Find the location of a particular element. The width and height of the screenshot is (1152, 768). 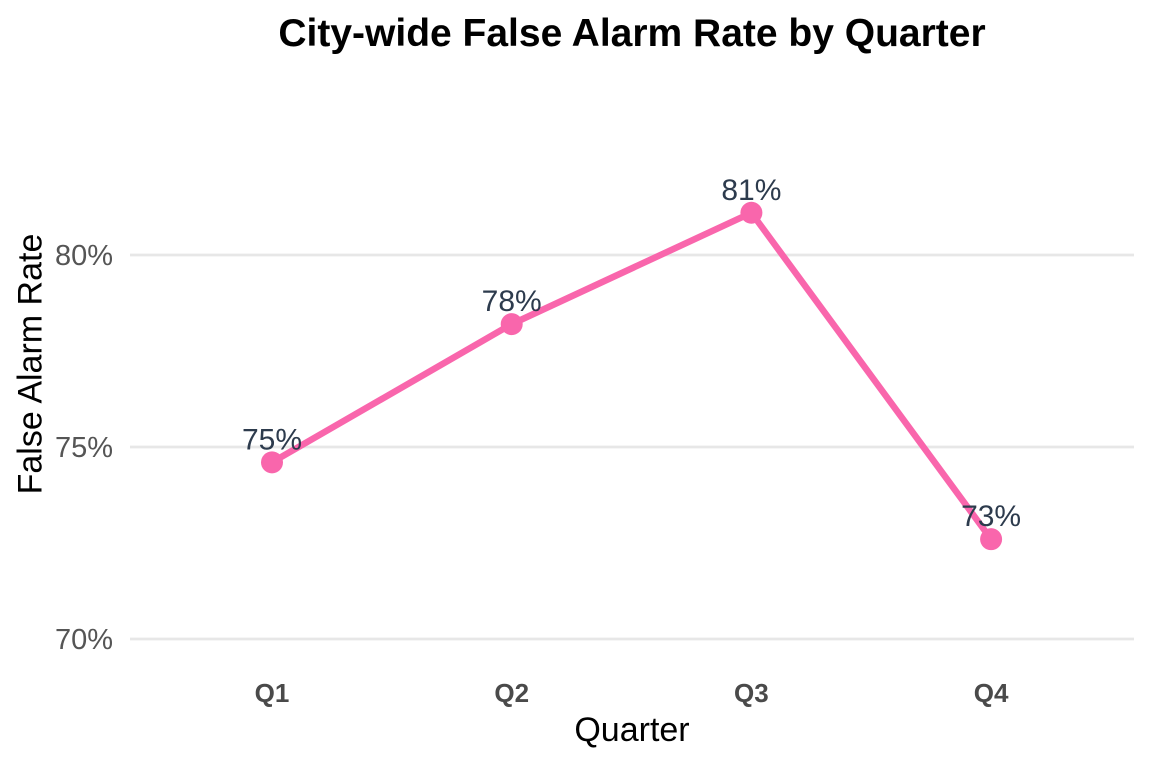

x-axis-title: Quarter is located at coordinates (632, 730).